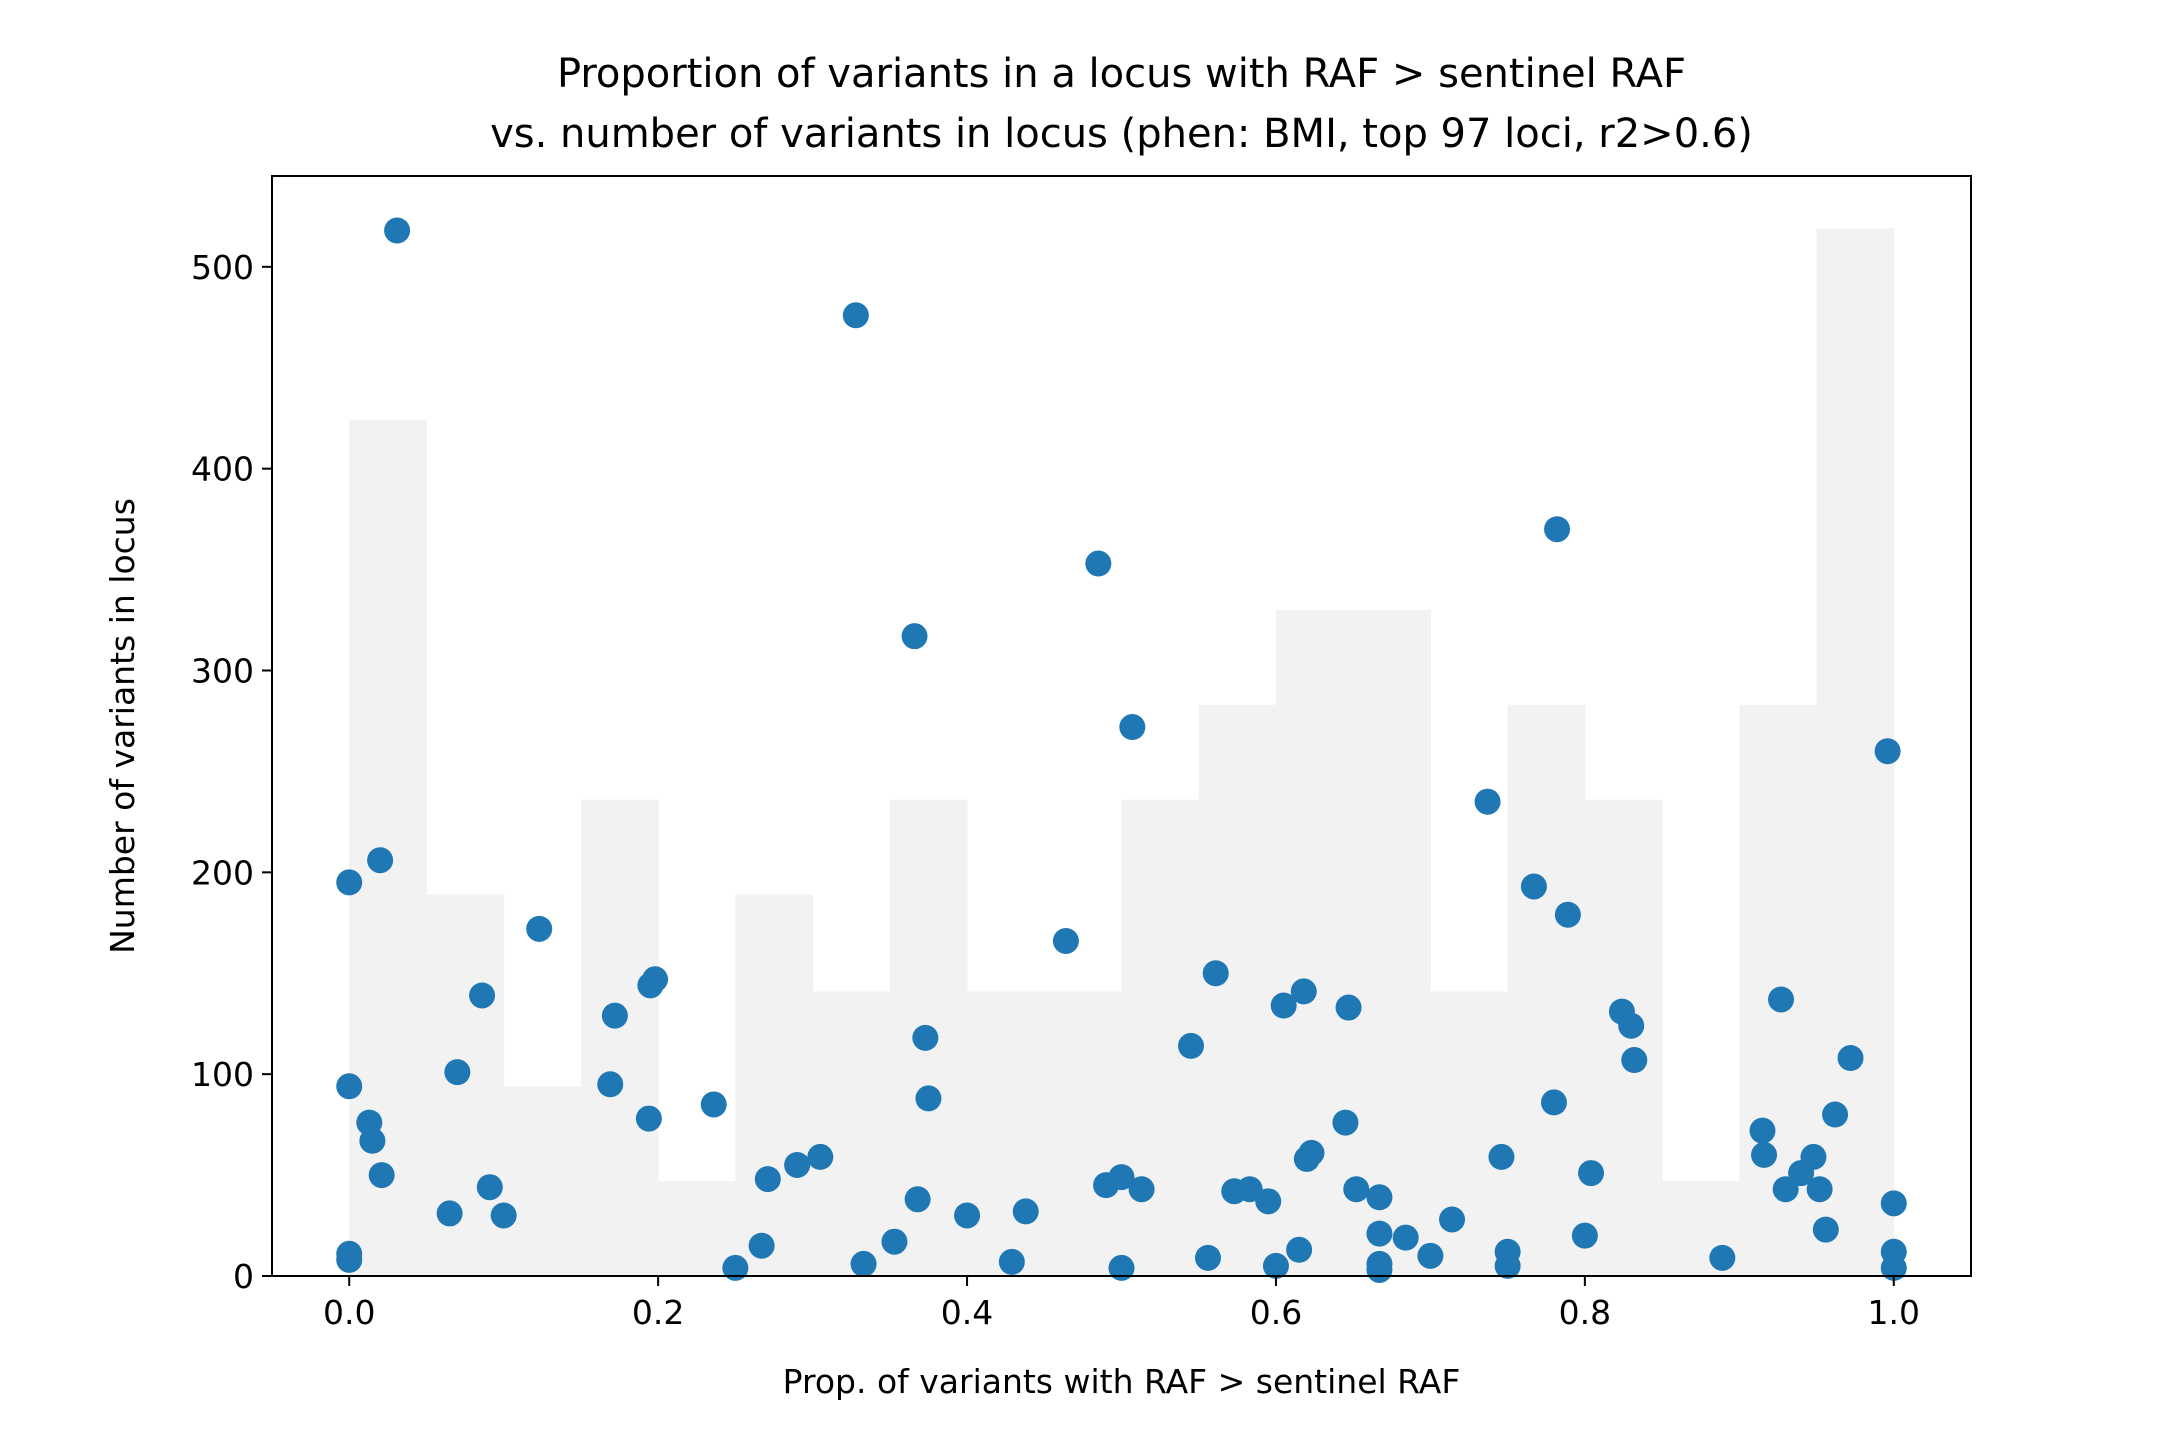  Describe the element at coordinates (1121, 1304) in the screenshot. I see `x-axis-ticks: 0.0 0.2 0.4 0.6 0.8 1.0` at that location.